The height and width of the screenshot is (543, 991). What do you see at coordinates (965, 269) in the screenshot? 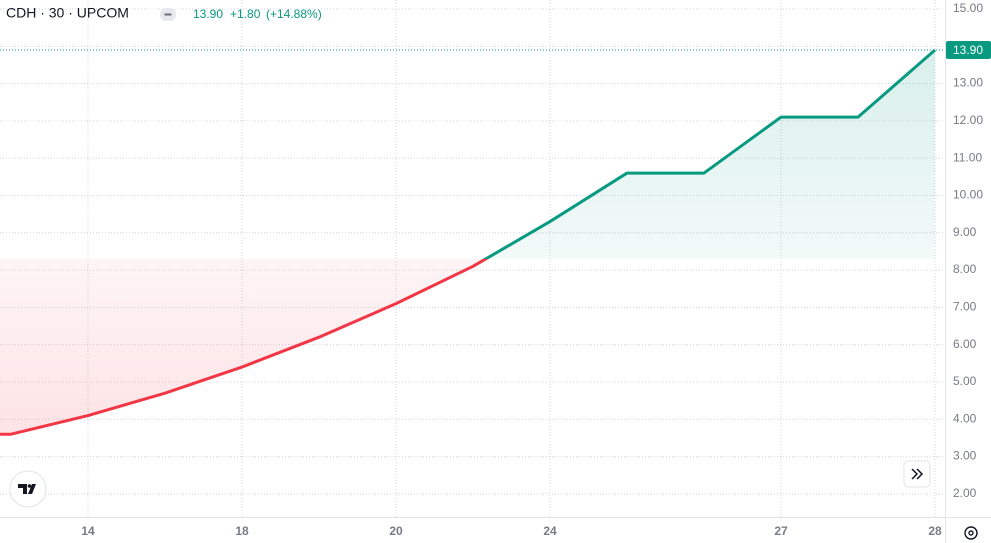
I see `y-tick-label: 8.00` at bounding box center [965, 269].